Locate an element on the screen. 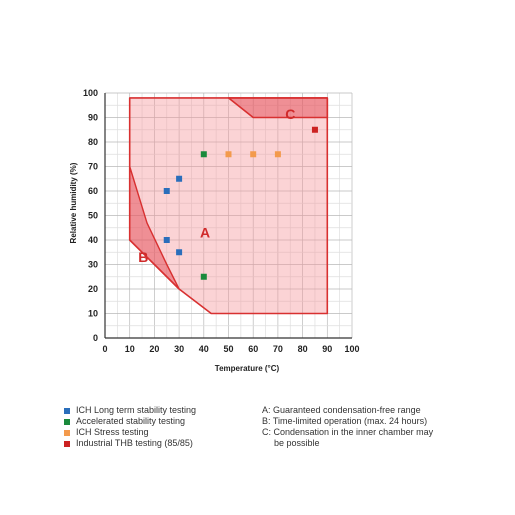  region-c is located at coordinates (278, 108).